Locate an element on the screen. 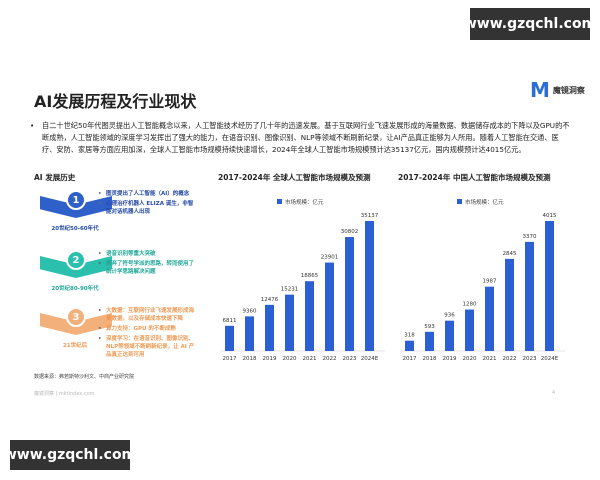  data-label: 15231 is located at coordinates (290, 290).